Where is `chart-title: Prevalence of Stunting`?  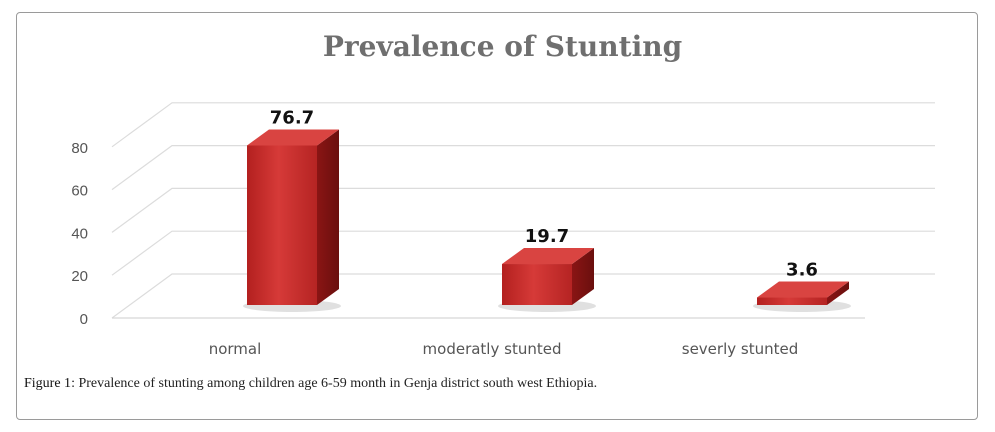 chart-title: Prevalence of Stunting is located at coordinates (502, 46).